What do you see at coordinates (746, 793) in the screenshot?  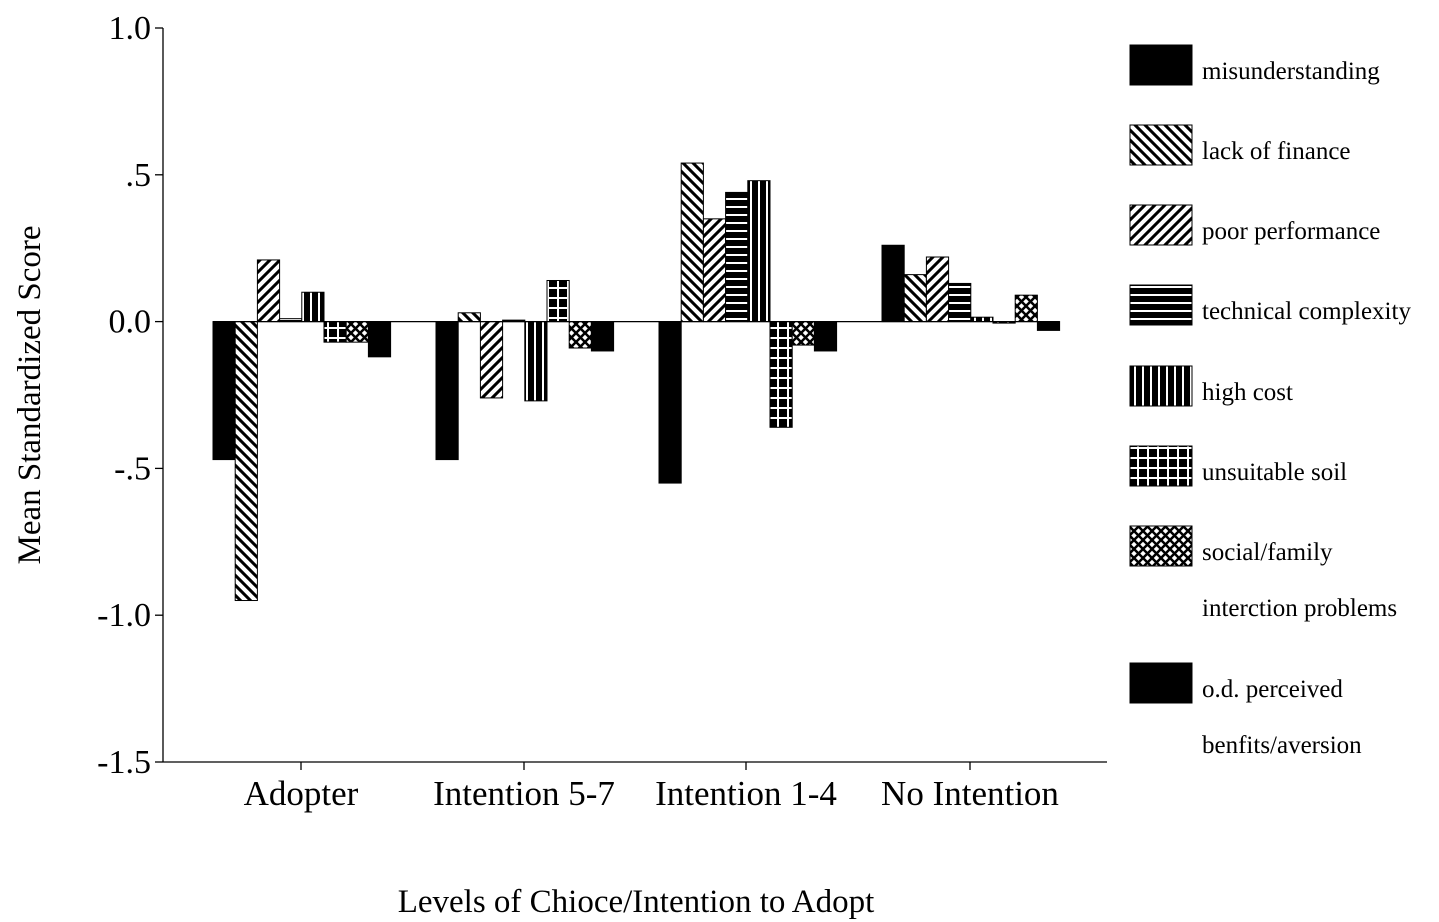 I see `category-label: Intention 1-4` at bounding box center [746, 793].